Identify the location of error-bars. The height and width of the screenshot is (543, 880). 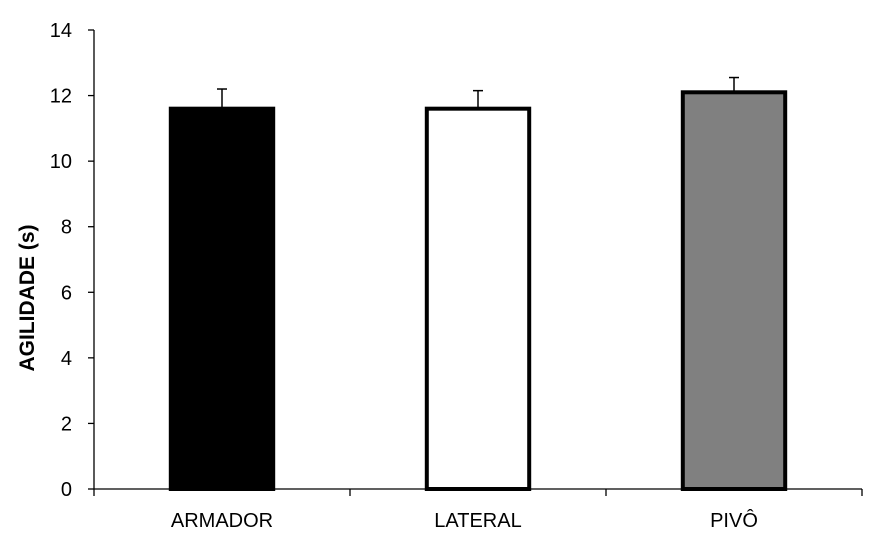
(478, 92).